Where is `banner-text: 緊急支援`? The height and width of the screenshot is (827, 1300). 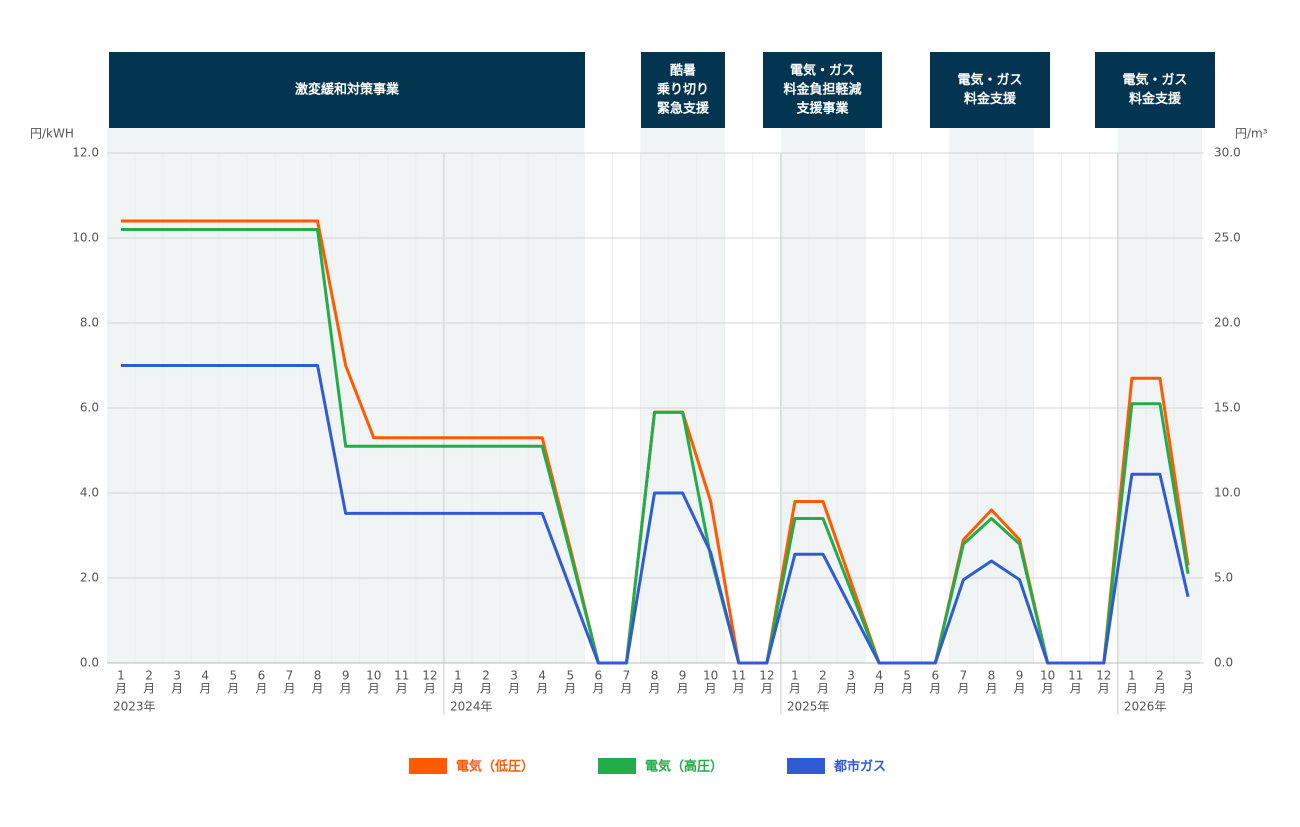
banner-text: 緊急支援 is located at coordinates (683, 109).